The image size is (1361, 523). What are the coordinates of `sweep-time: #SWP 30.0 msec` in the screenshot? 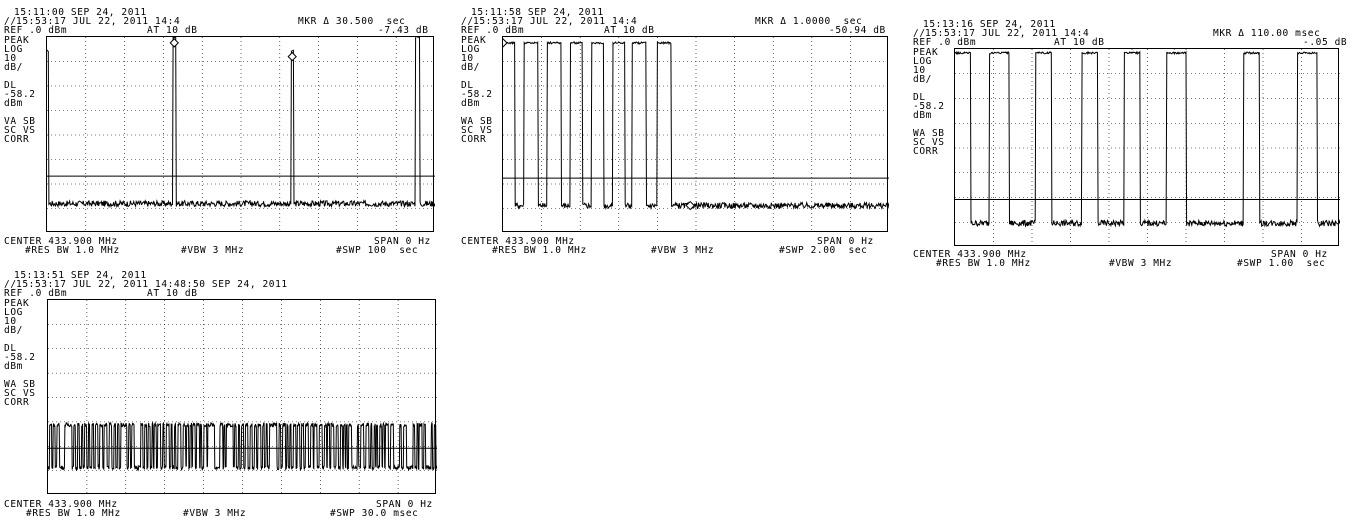 It's located at (374, 513).